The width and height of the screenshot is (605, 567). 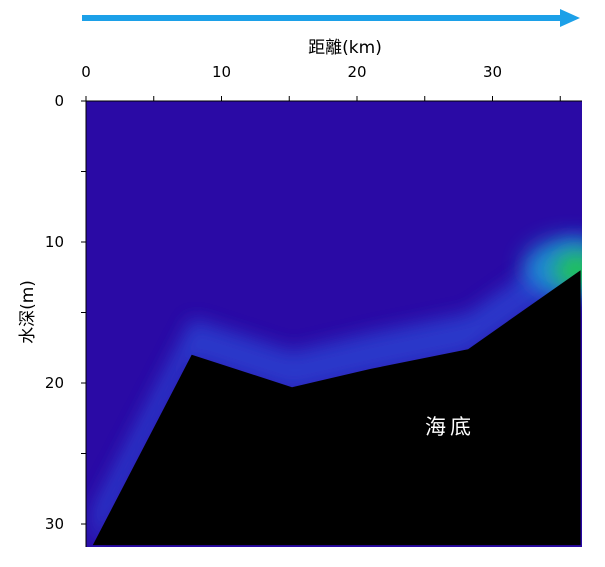 What do you see at coordinates (65, 312) in the screenshot?
I see `y-ticks: 0 10 20 30` at bounding box center [65, 312].